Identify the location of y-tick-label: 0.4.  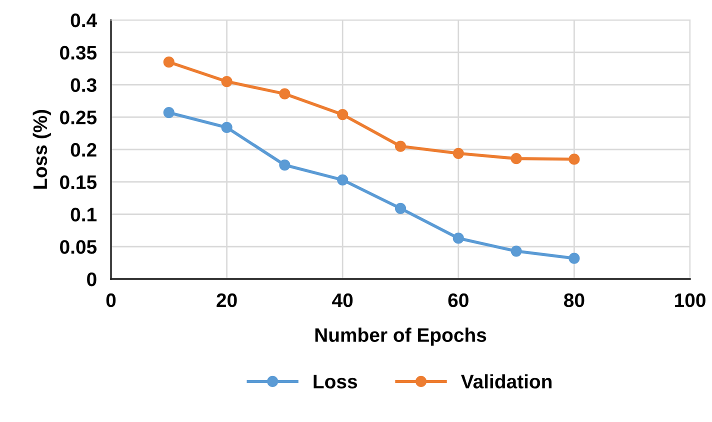
(84, 20).